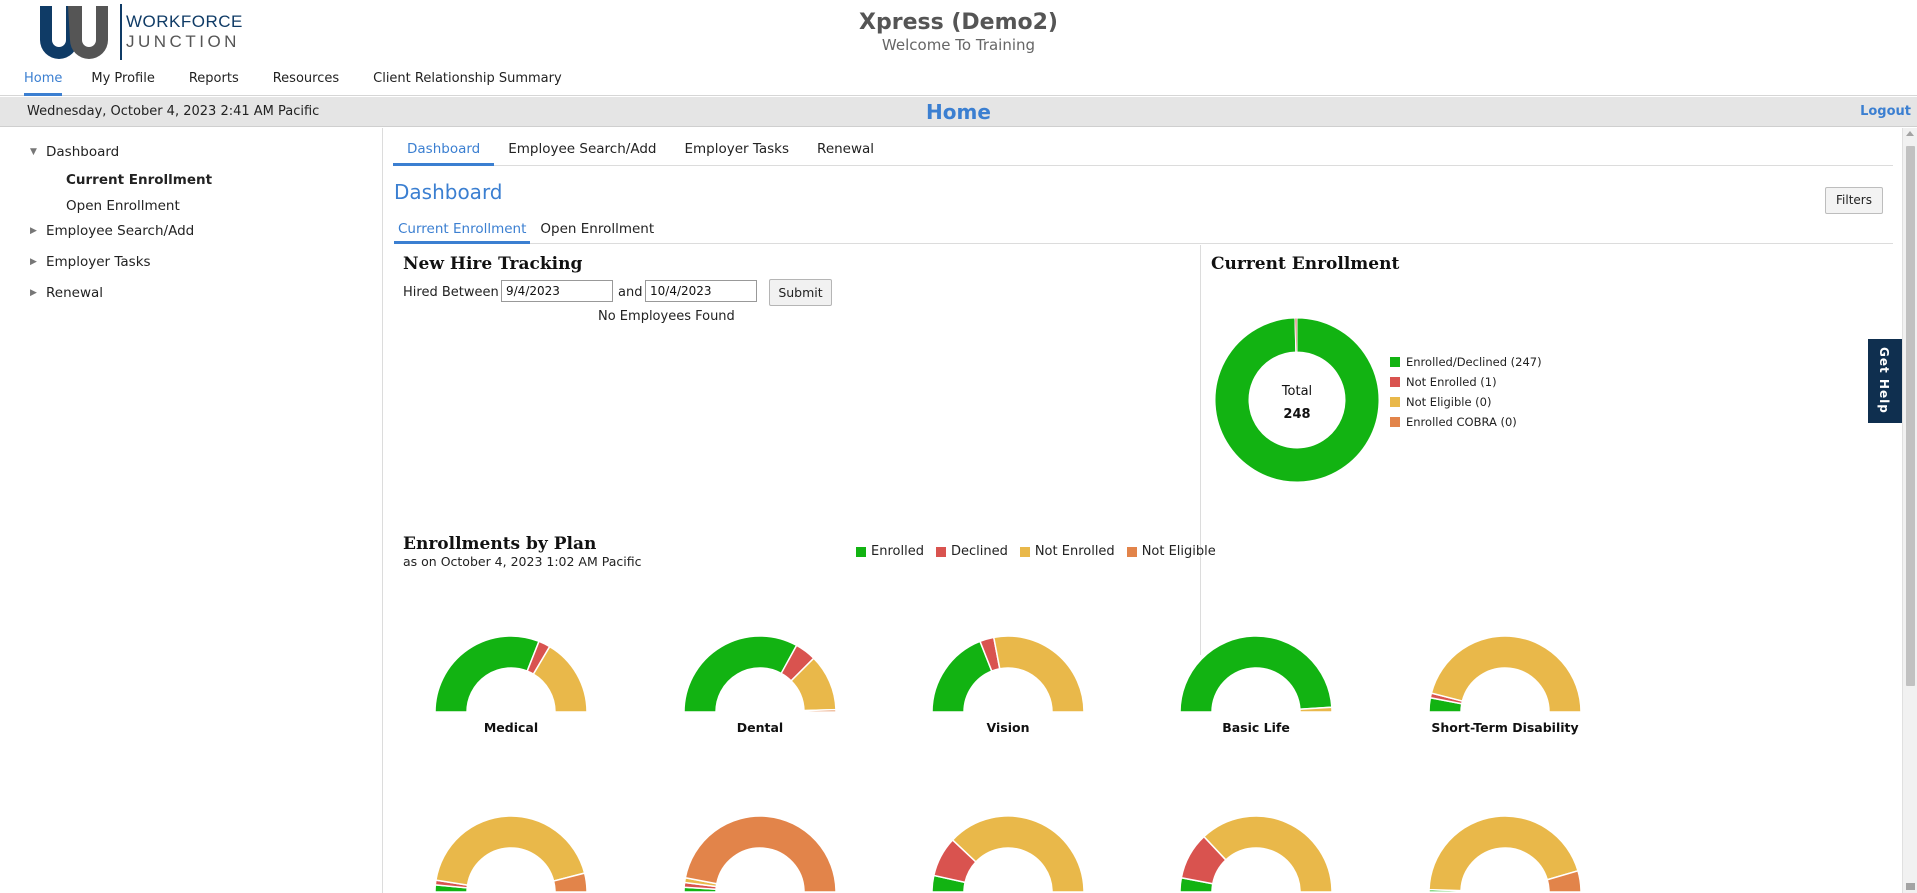 This screenshot has height=893, width=1917. I want to click on dashboard-subtabs: Current Enrollment Open Enrollment, so click(1143, 231).